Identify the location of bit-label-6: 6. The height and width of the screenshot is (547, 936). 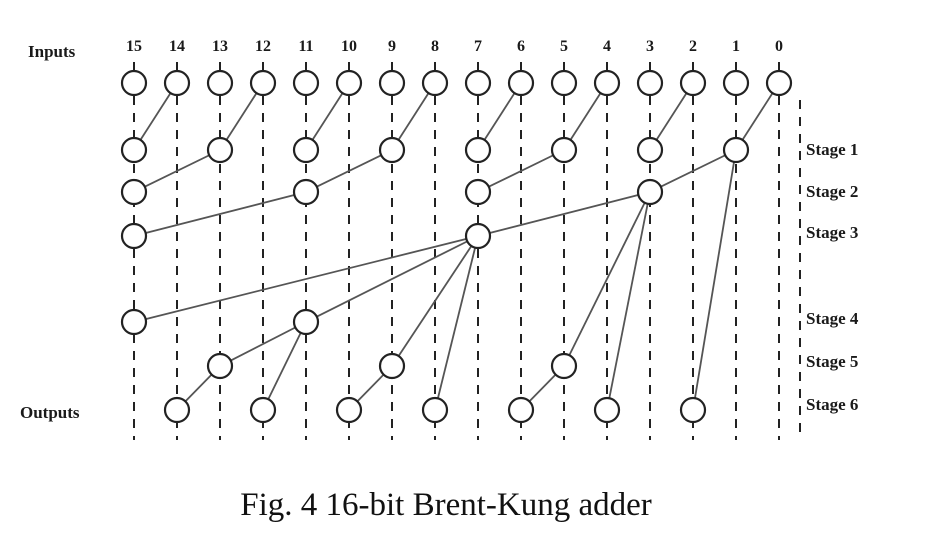
(521, 46).